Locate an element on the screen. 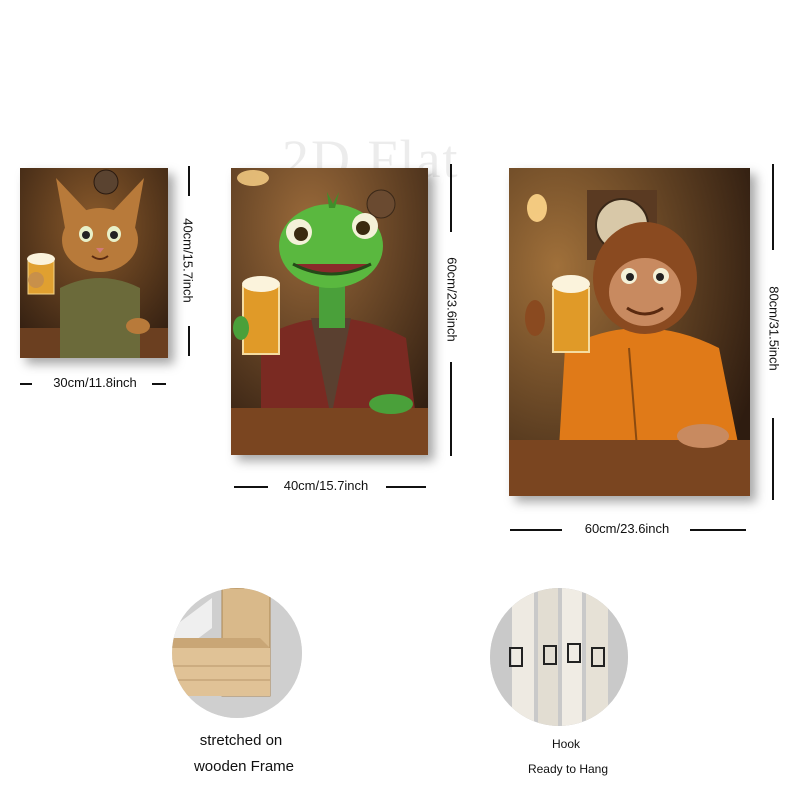 The image size is (800, 800). frame-caption-line2: wooden Frame is located at coordinates (244, 766).